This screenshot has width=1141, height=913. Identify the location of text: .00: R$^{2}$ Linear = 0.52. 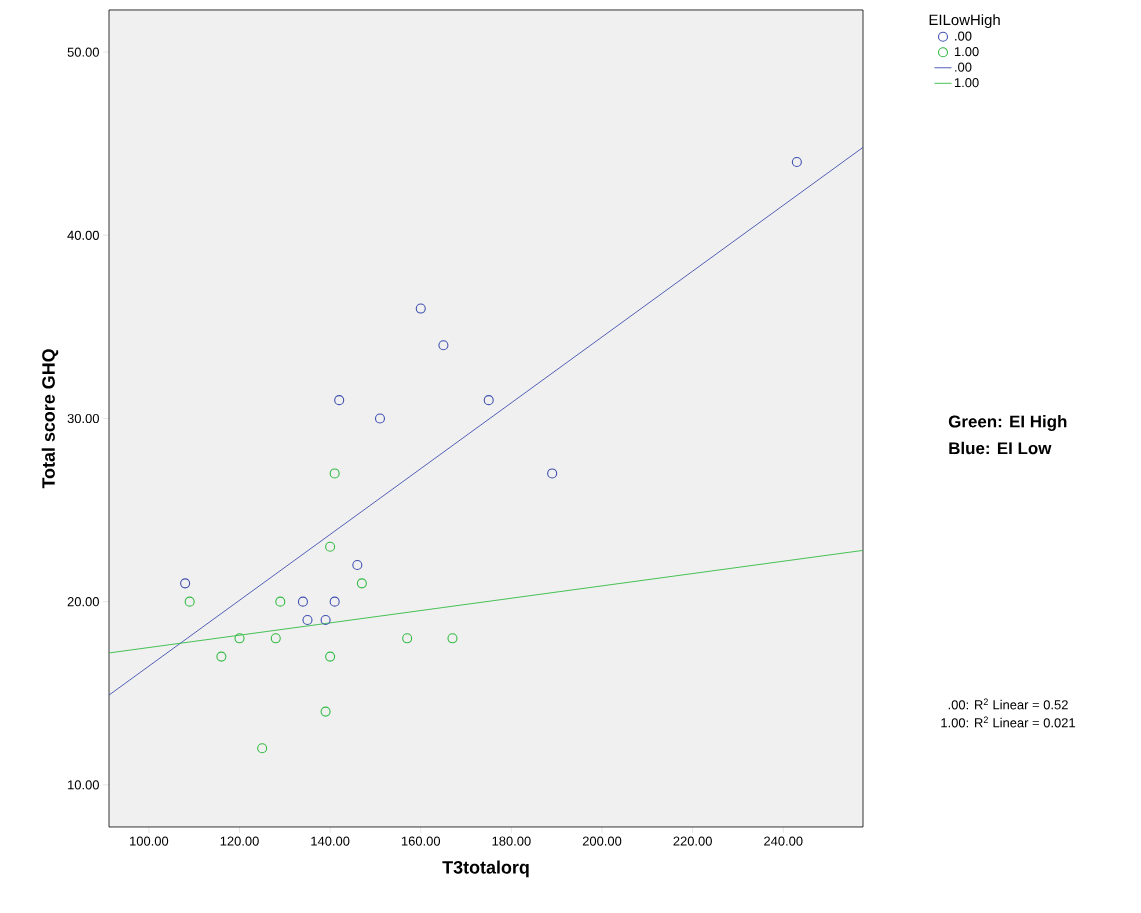
(1008, 704).